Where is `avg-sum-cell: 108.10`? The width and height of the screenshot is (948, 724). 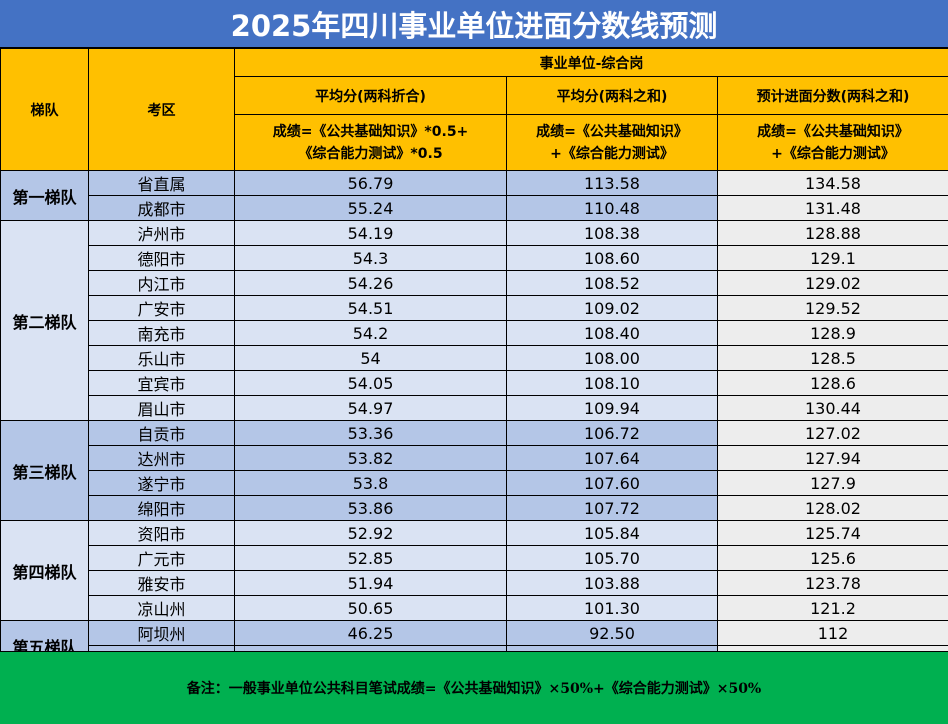
avg-sum-cell: 108.10 is located at coordinates (612, 383).